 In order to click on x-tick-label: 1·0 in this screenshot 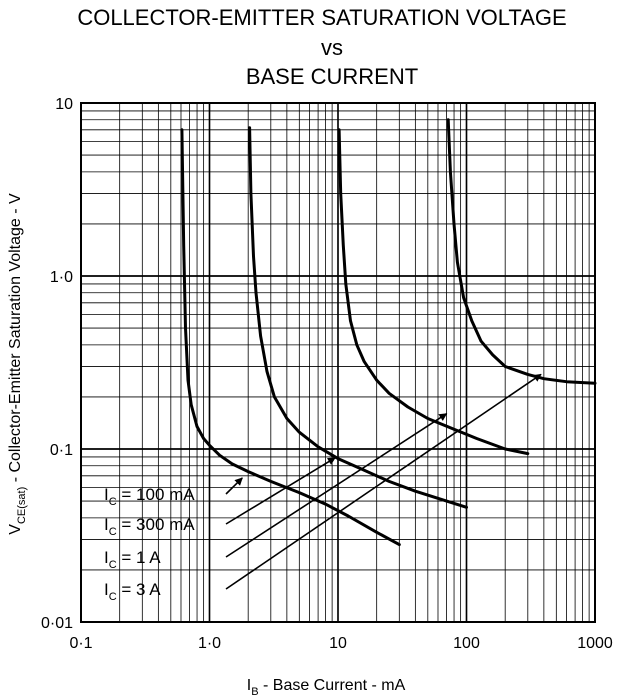, I will do `click(209, 643)`.